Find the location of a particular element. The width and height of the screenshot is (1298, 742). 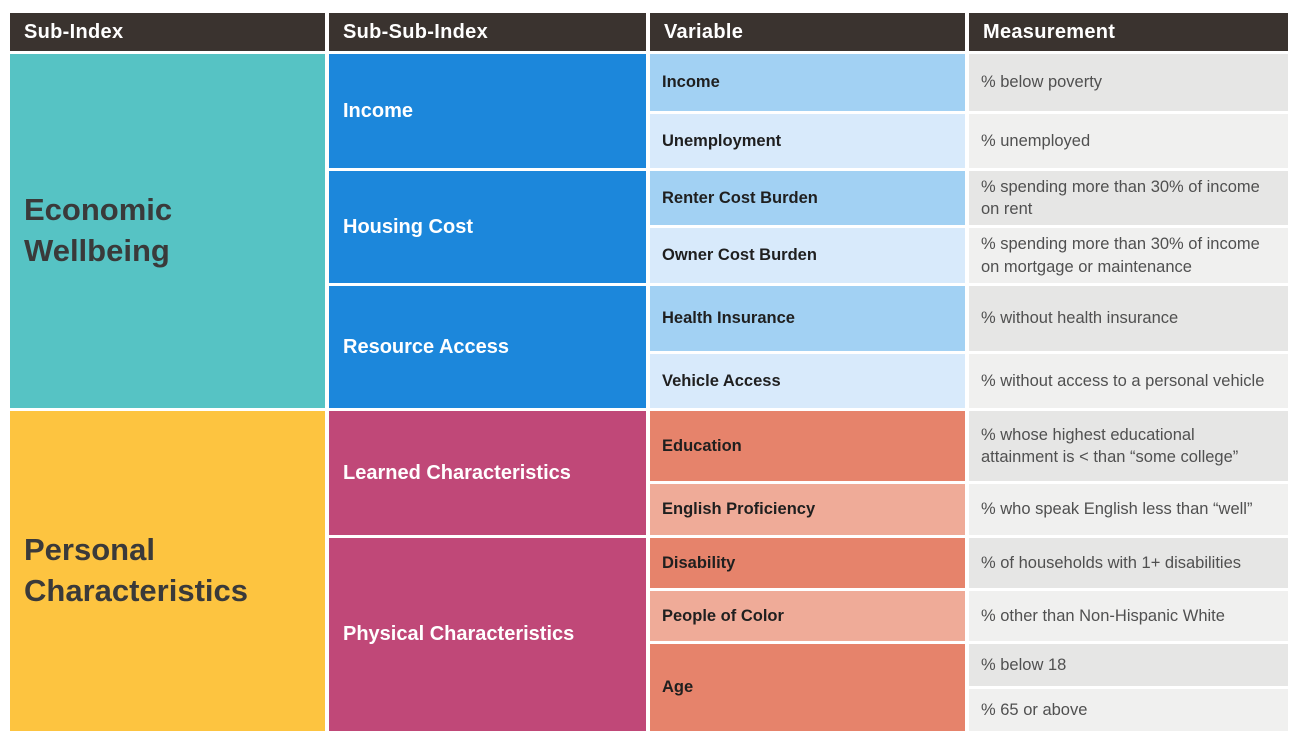

sub-index-economic-wellbeing: Economic Wellbeing is located at coordinates (167, 231).